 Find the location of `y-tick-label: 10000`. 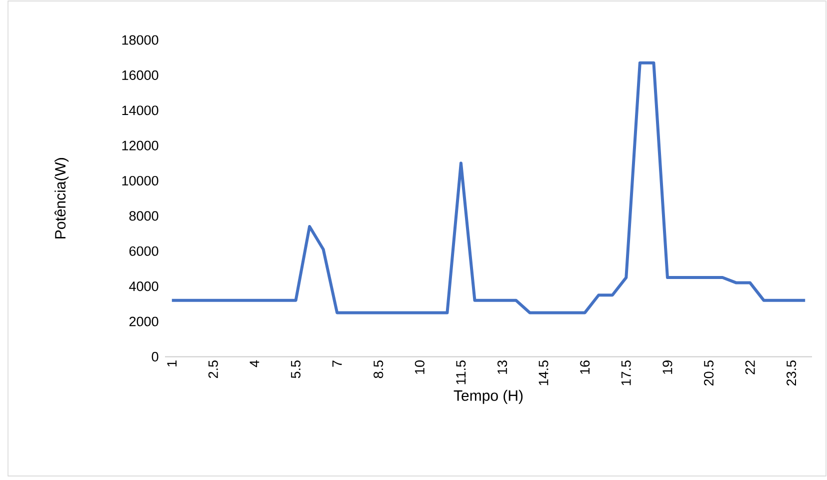

y-tick-label: 10000 is located at coordinates (140, 181).